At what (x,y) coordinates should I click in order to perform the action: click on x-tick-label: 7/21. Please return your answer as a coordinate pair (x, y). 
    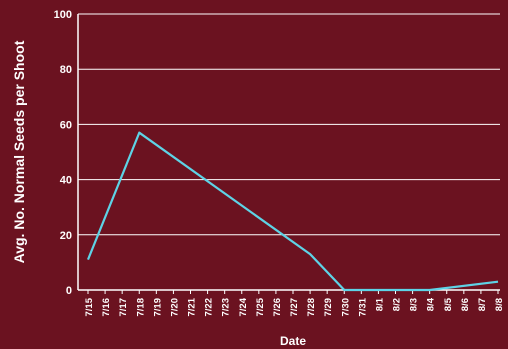
    Looking at the image, I should click on (192, 306).